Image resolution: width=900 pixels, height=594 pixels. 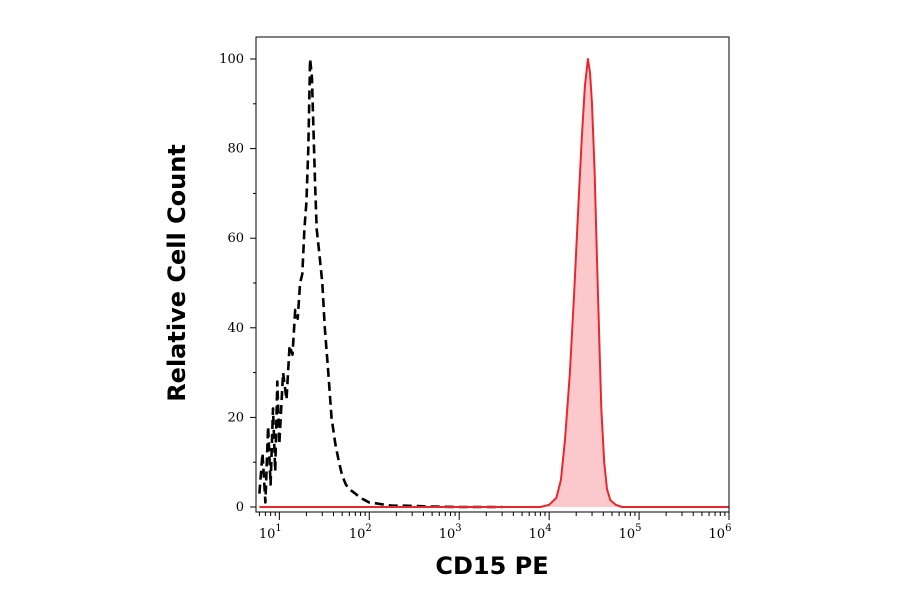 What do you see at coordinates (450, 532) in the screenshot?
I see `x-tick-label: 10³` at bounding box center [450, 532].